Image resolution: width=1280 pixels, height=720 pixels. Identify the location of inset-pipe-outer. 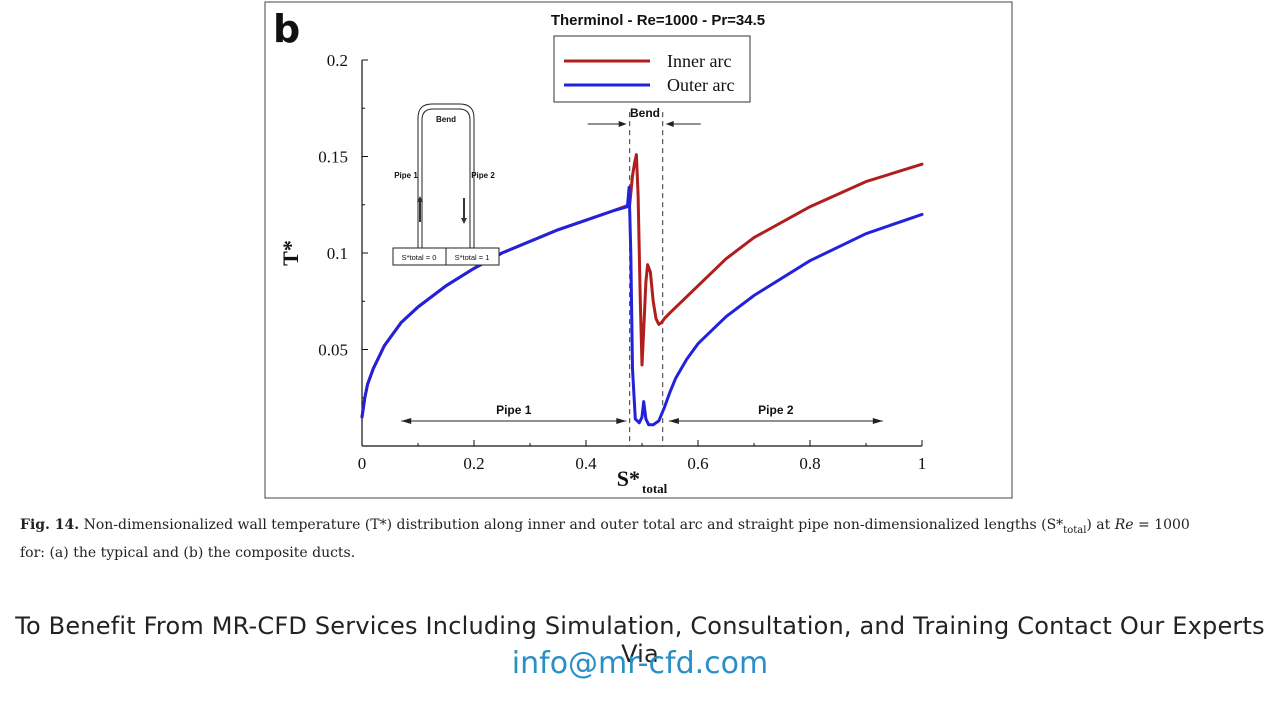
(446, 176).